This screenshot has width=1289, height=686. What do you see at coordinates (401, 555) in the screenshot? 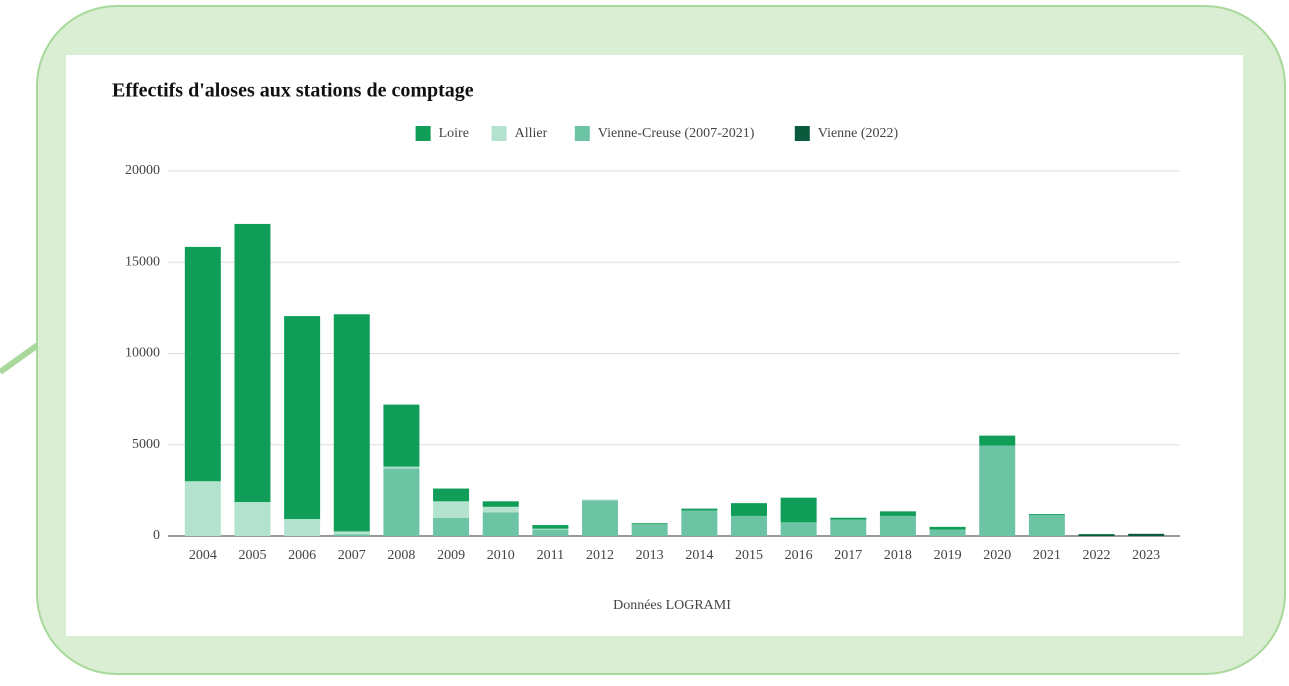
I see `x-tick-label: 2008` at bounding box center [401, 555].